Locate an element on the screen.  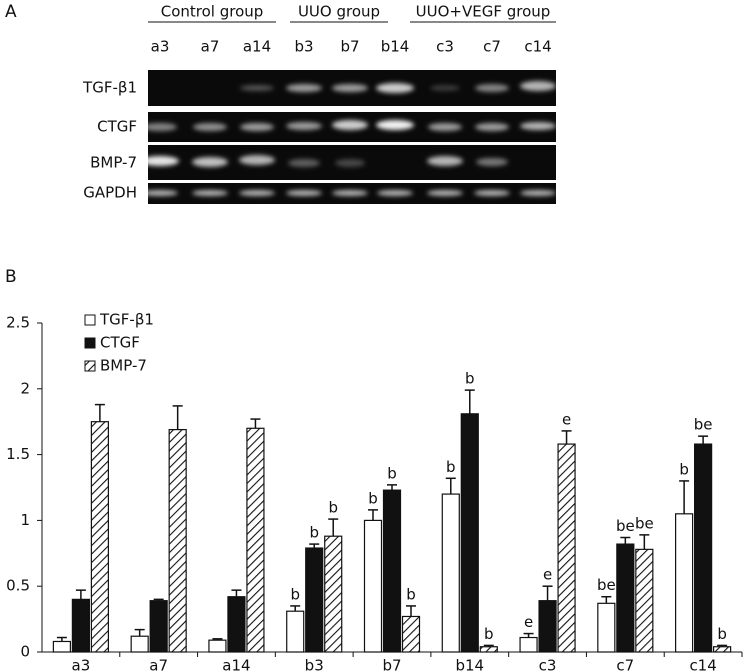
lane-label: b14 is located at coordinates (395, 47).